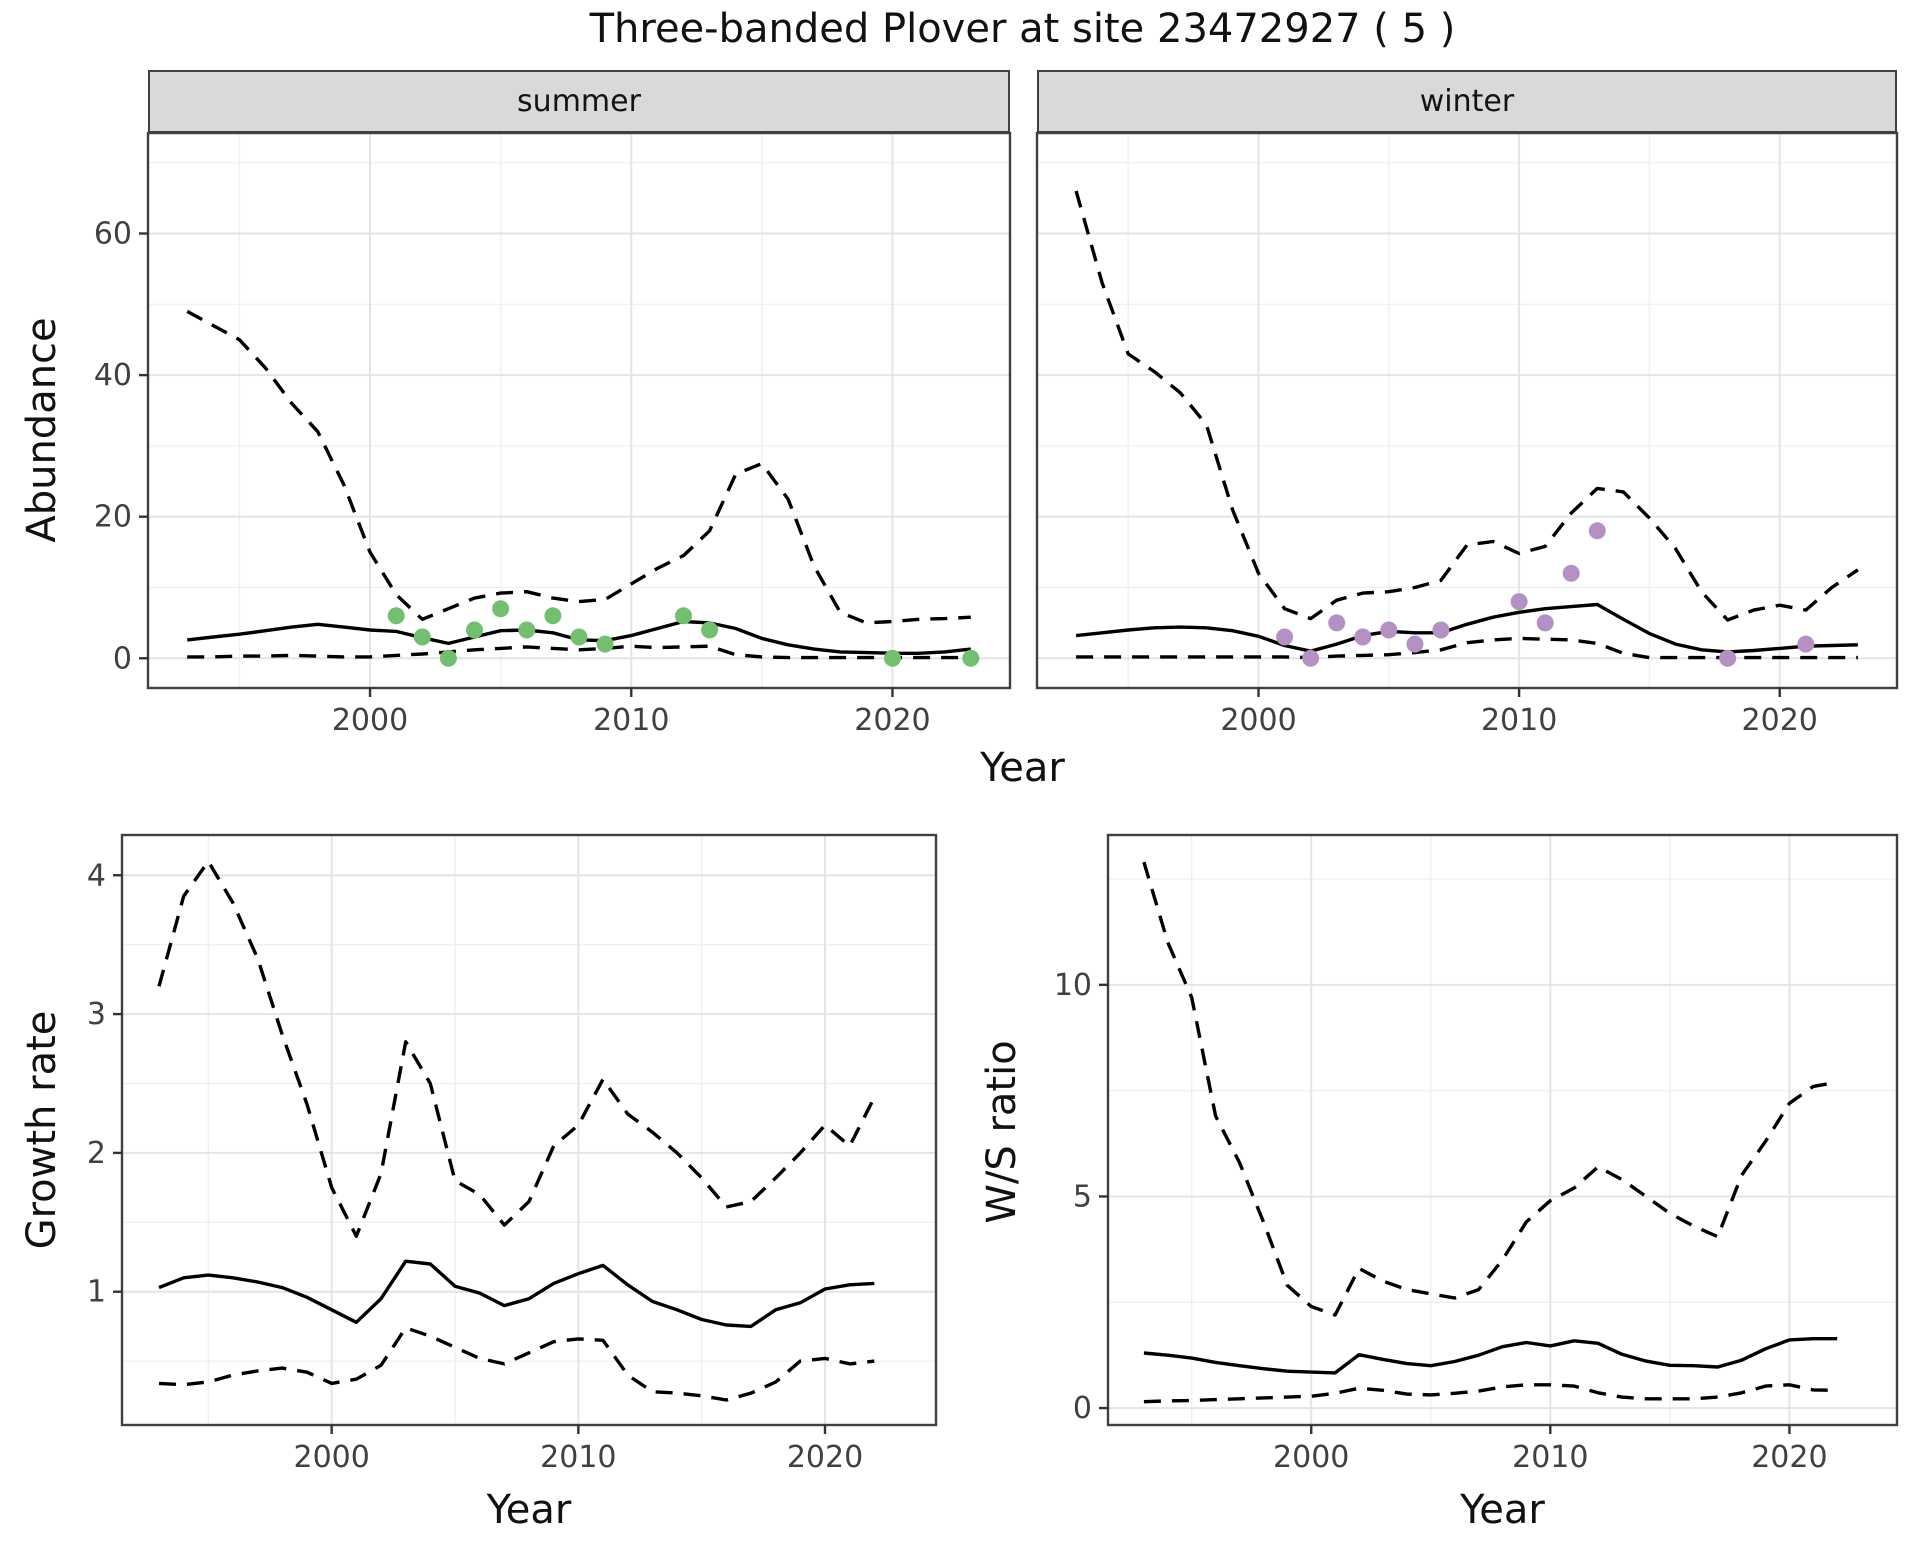 The image size is (1920, 1560). Describe the element at coordinates (1466, 628) in the screenshot. I see `winter-median-line` at that location.